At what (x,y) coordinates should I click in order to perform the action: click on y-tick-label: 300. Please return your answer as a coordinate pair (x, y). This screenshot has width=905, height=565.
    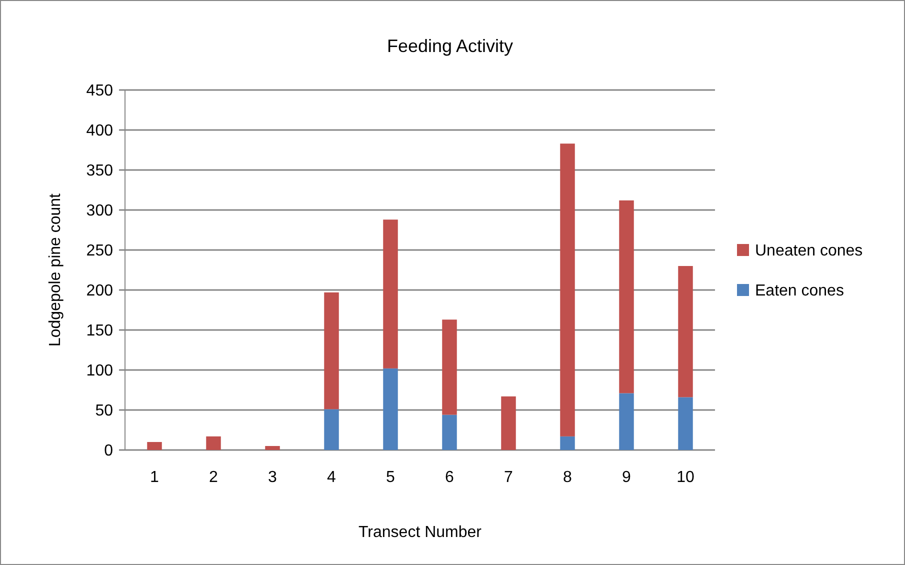
    Looking at the image, I should click on (100, 211).